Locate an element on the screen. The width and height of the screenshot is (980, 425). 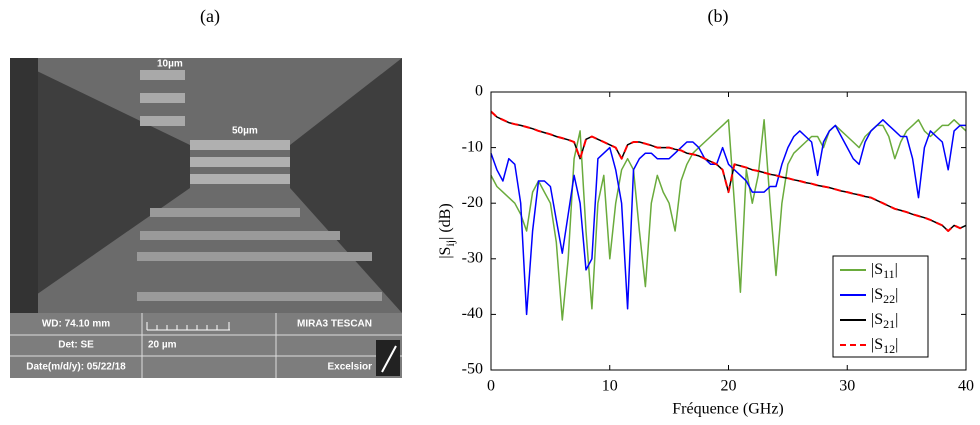
logo is located at coordinates (388, 358).